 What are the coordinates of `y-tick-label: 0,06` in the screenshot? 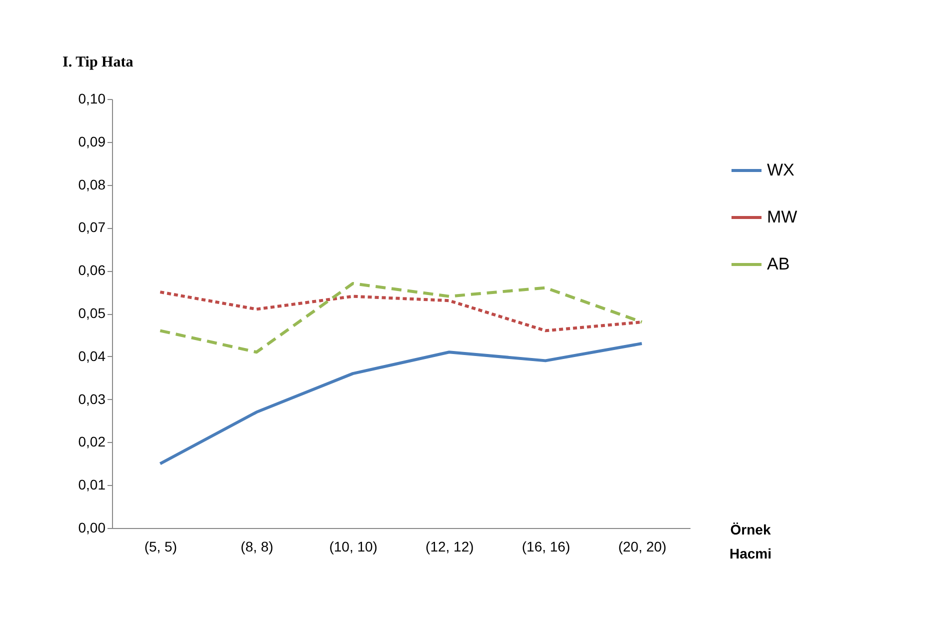 It's located at (92, 270).